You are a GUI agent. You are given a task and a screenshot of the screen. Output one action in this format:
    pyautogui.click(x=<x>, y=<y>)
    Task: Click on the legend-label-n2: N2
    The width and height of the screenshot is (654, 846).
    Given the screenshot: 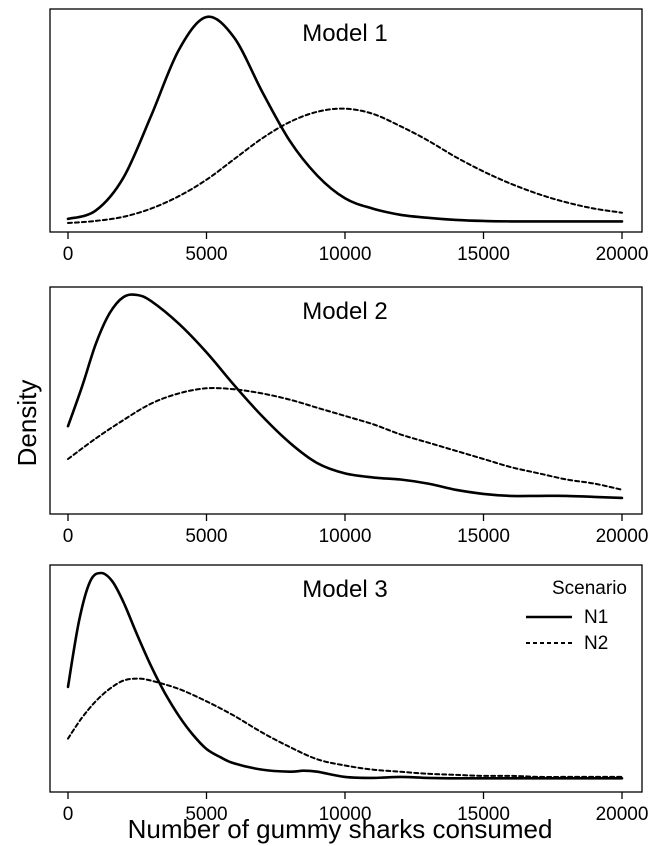 What is the action you would take?
    pyautogui.click(x=596, y=643)
    